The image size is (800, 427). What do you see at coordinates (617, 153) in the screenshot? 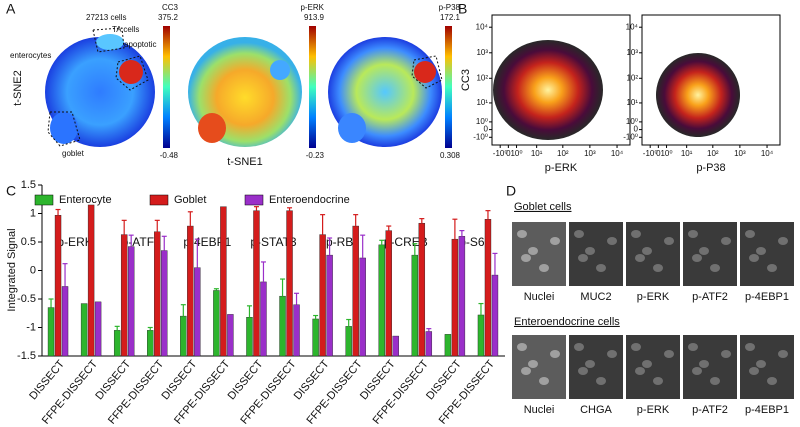
I see `x-tick-label: 10⁴` at bounding box center [617, 153].